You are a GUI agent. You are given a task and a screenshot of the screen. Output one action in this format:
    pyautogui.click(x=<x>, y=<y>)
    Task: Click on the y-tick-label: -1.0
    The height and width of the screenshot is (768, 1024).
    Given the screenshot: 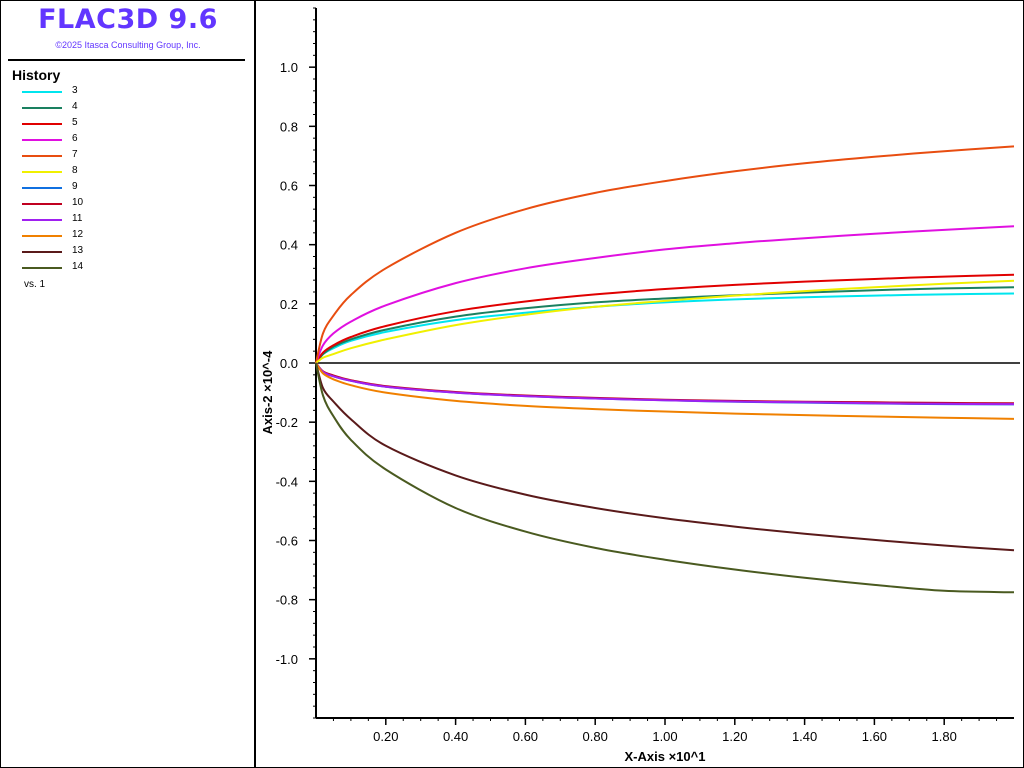 What is the action you would take?
    pyautogui.click(x=287, y=659)
    